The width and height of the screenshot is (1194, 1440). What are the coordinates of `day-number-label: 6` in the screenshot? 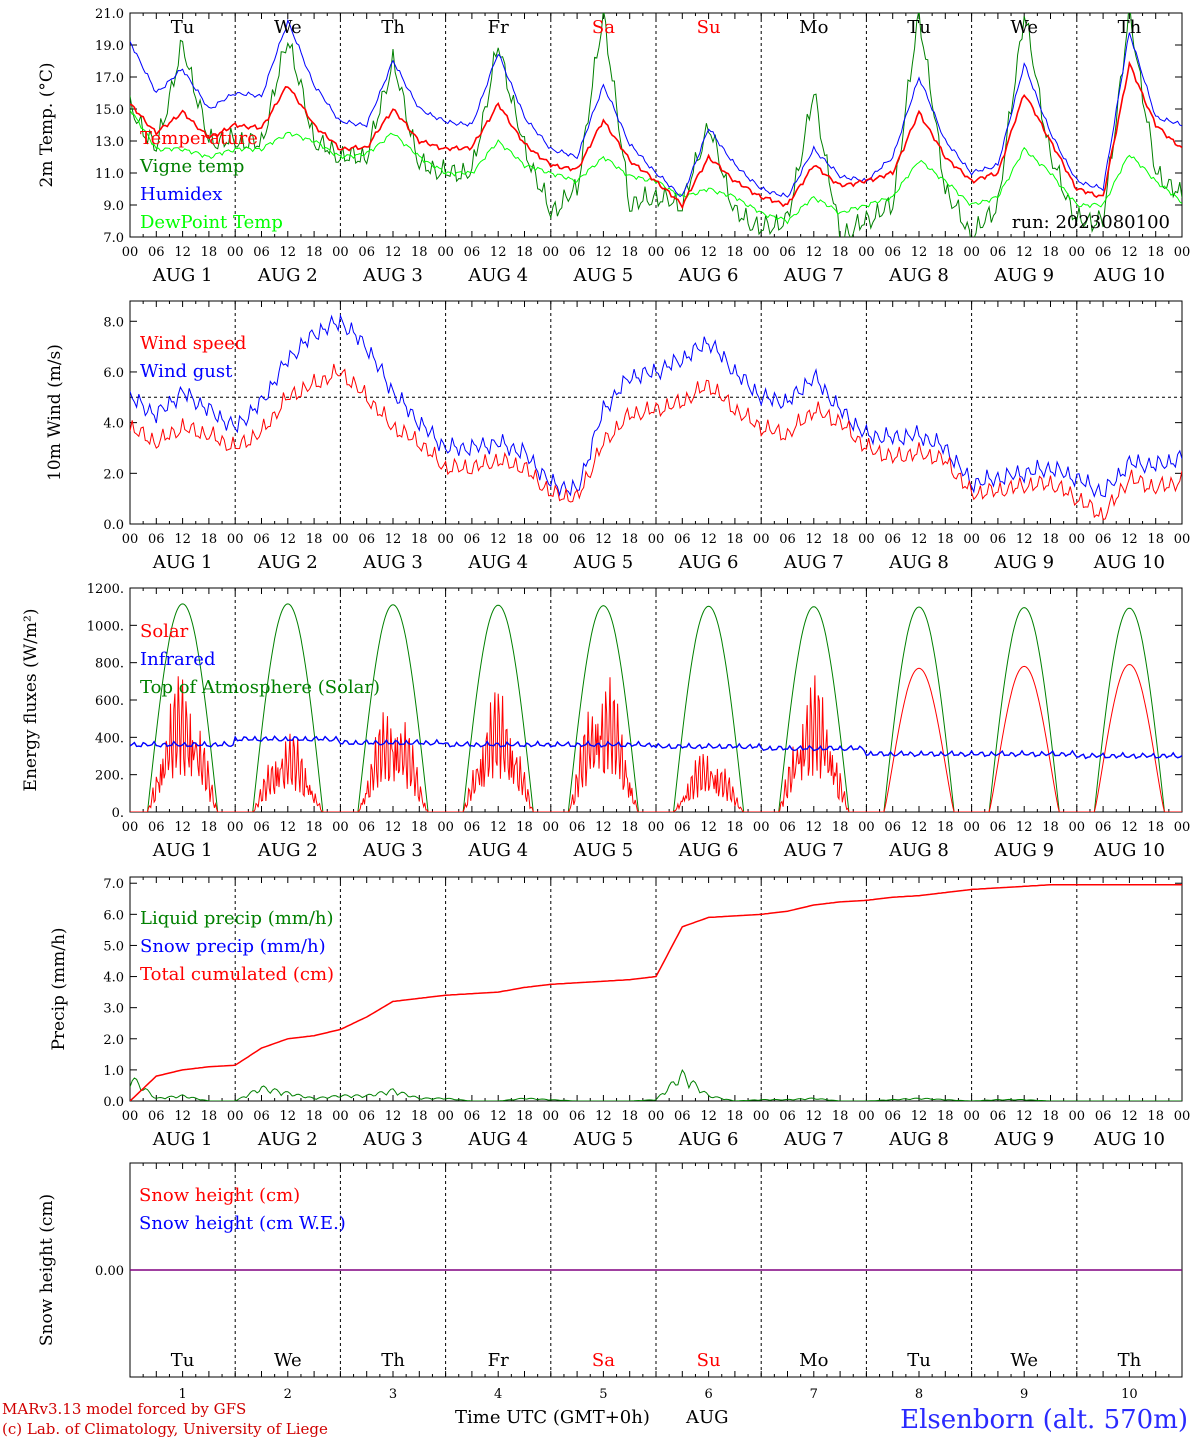 It's located at (708, 1394).